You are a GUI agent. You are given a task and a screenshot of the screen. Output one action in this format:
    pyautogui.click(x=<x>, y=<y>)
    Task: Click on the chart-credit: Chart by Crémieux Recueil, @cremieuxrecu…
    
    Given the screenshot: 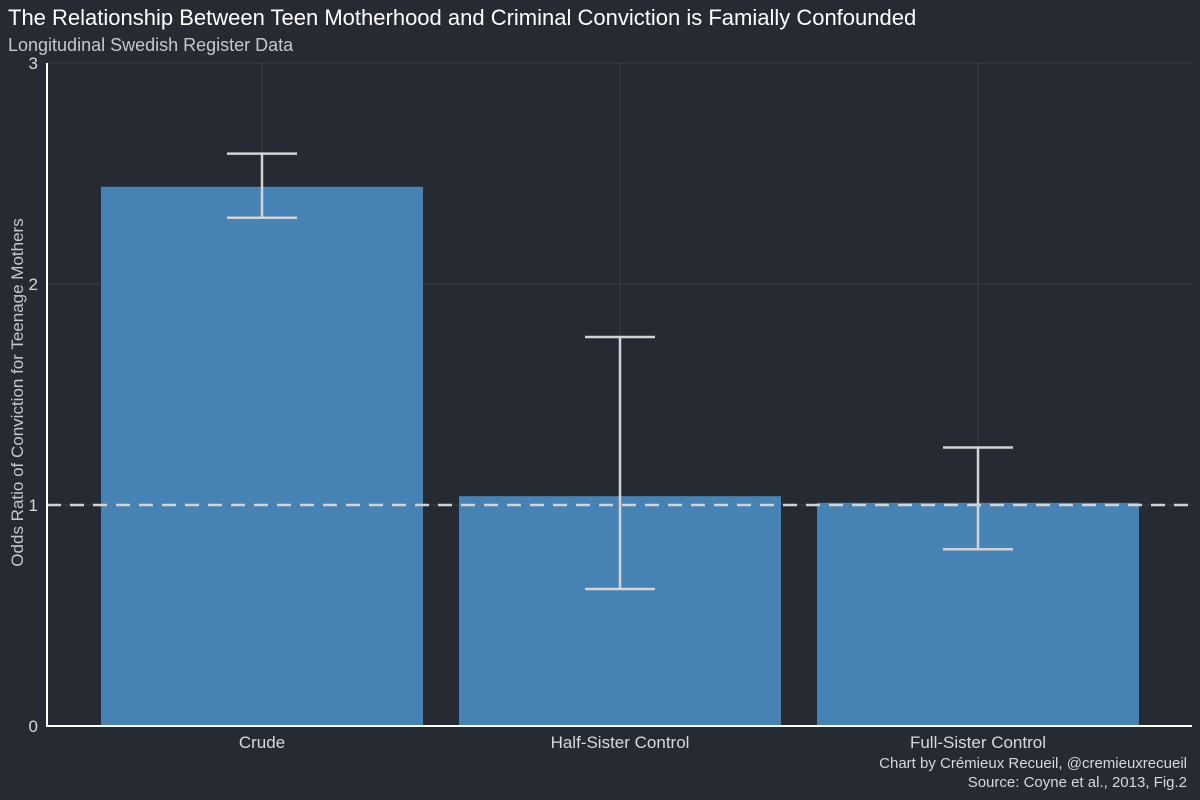 What is the action you would take?
    pyautogui.click(x=1033, y=763)
    